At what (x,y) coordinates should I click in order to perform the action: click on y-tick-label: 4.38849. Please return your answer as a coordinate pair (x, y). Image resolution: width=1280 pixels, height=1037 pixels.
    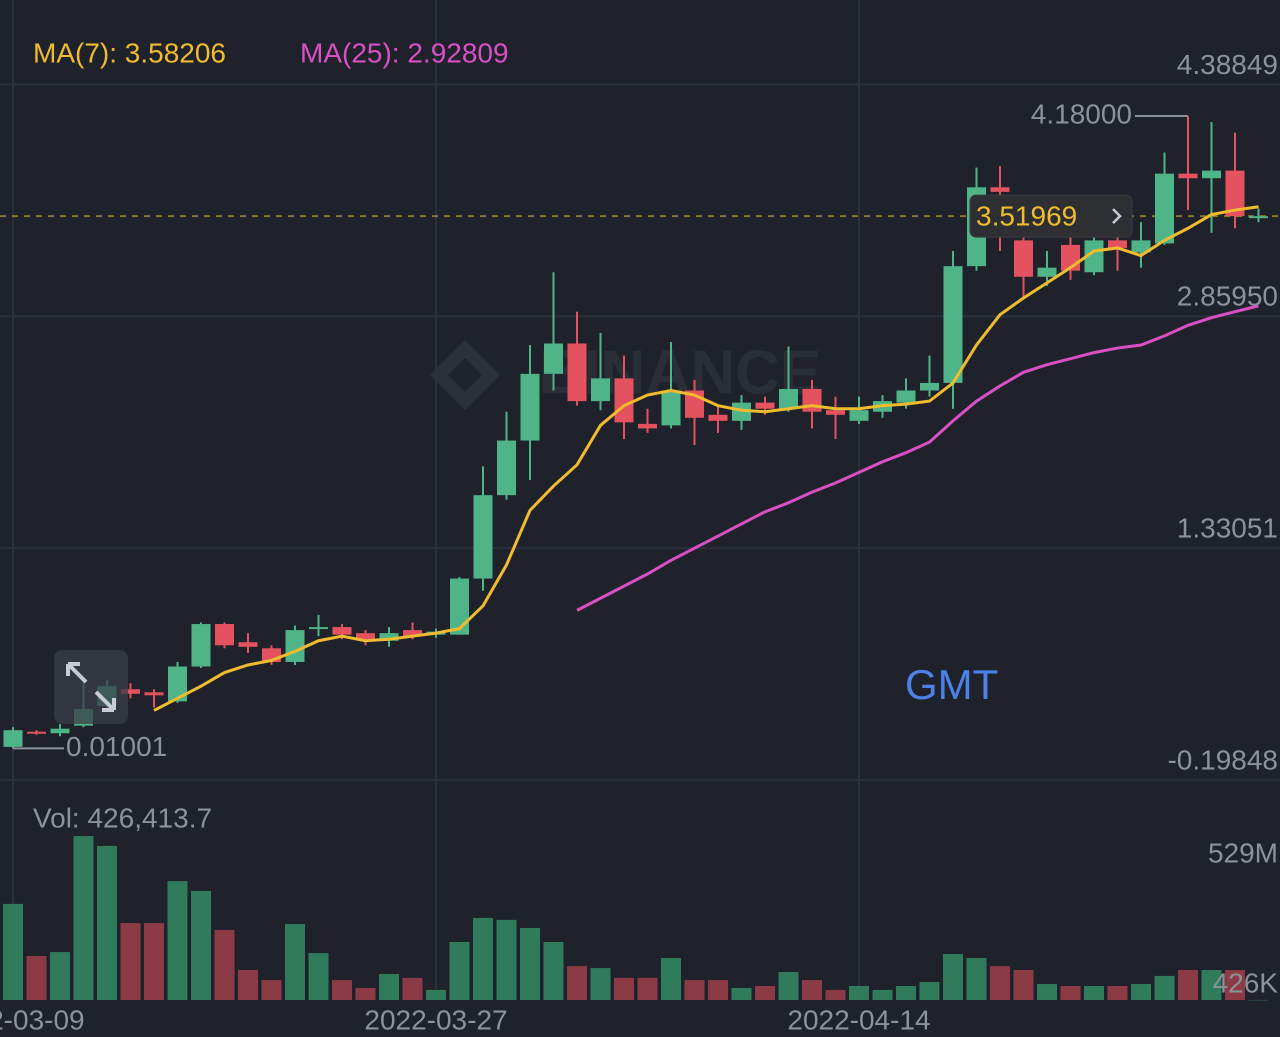
    Looking at the image, I should click on (1227, 64).